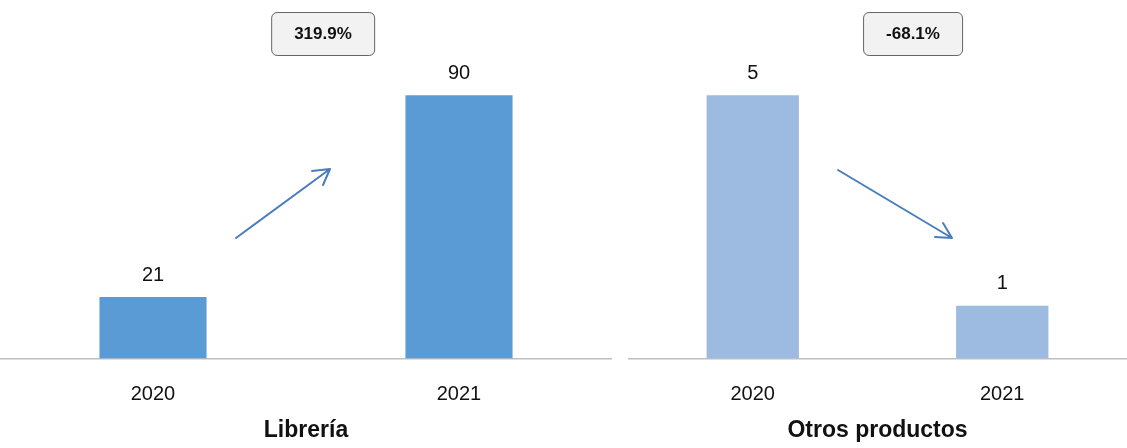 Image resolution: width=1127 pixels, height=448 pixels. What do you see at coordinates (459, 71) in the screenshot?
I see `data-label: 90` at bounding box center [459, 71].